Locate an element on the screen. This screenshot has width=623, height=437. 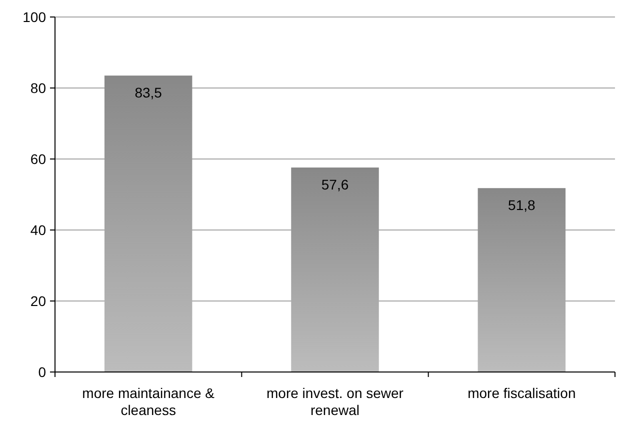
y-tick-label: 40 is located at coordinates (38, 230).